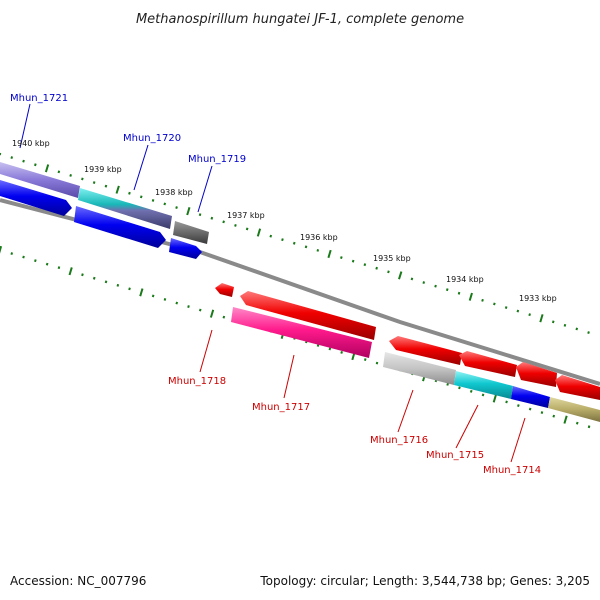 This screenshot has height=600, width=600. What do you see at coordinates (512, 470) in the screenshot?
I see `gene-label-mhun-1714: Mhun_1714` at bounding box center [512, 470].